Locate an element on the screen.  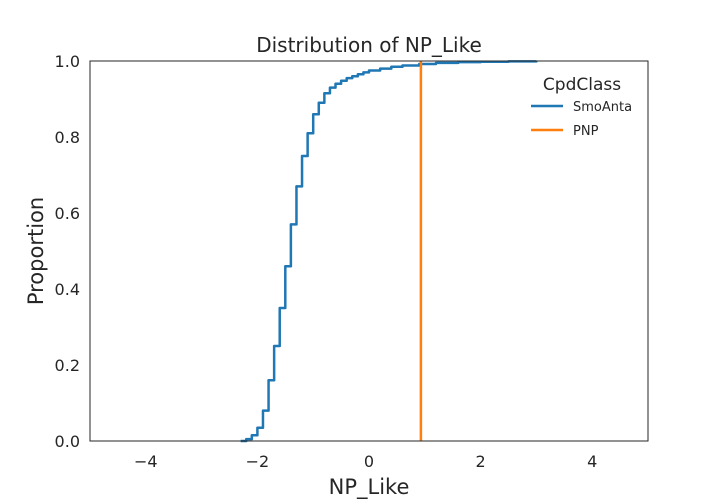
y-tick-label: 0.4 is located at coordinates (67, 289).